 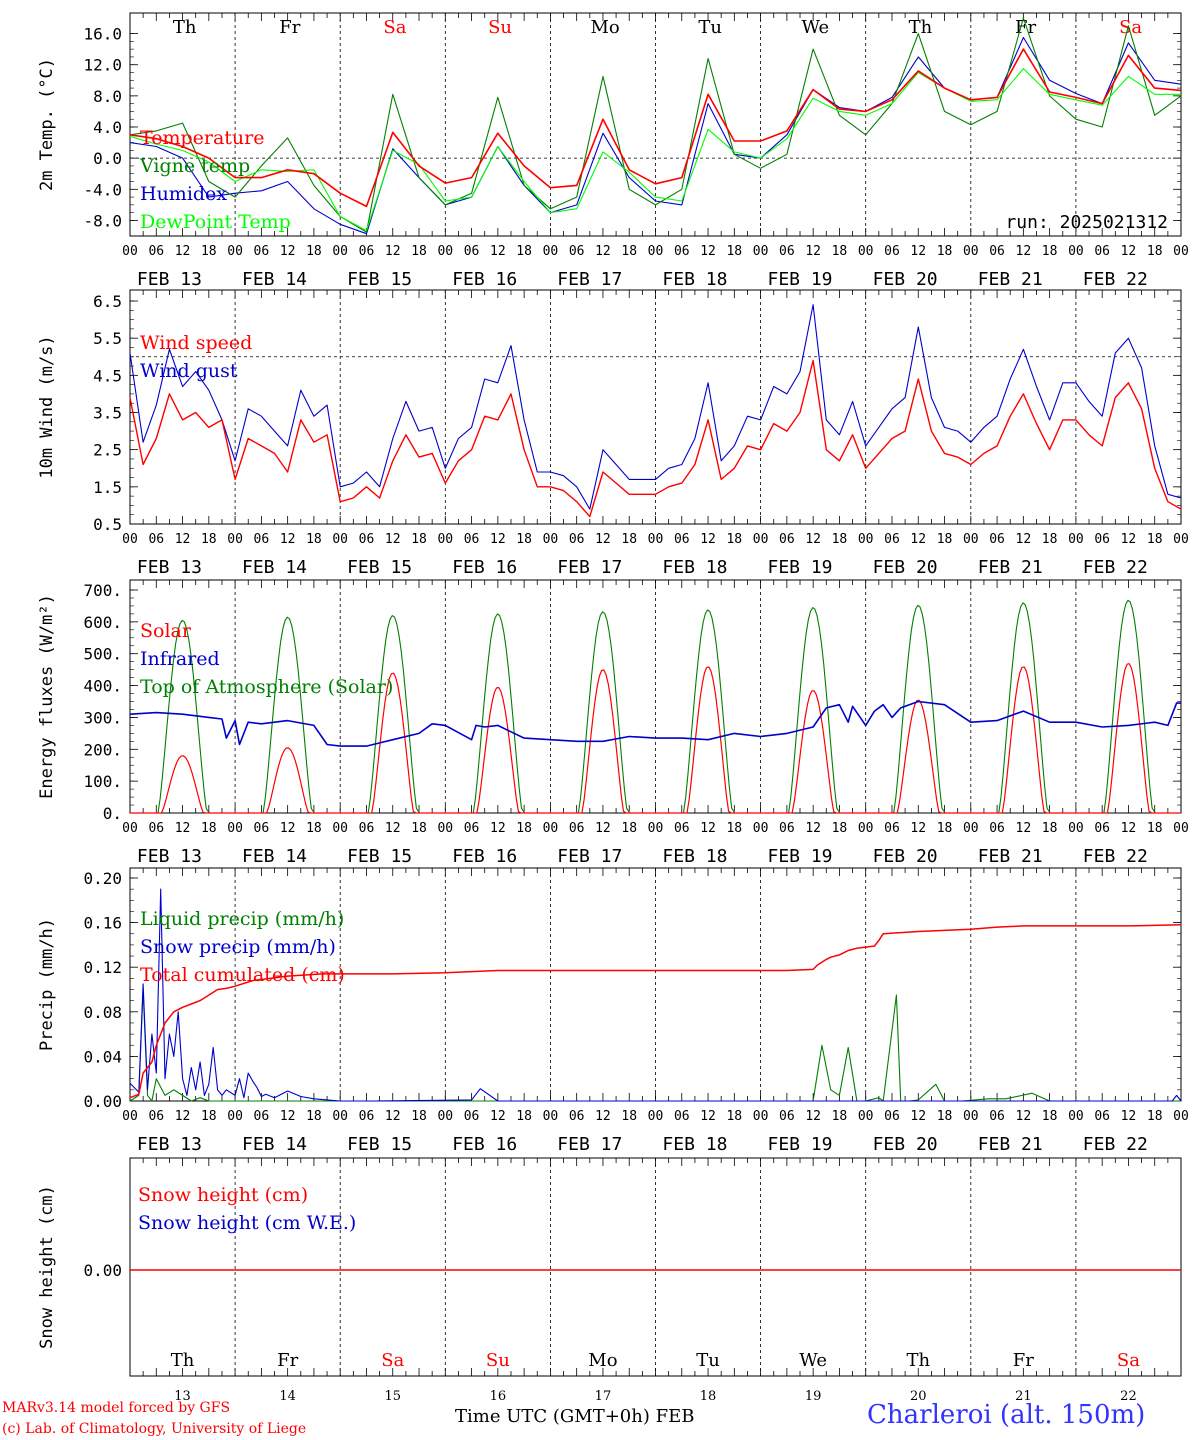 I want to click on y-tick-label: 500., so click(x=102, y=654).